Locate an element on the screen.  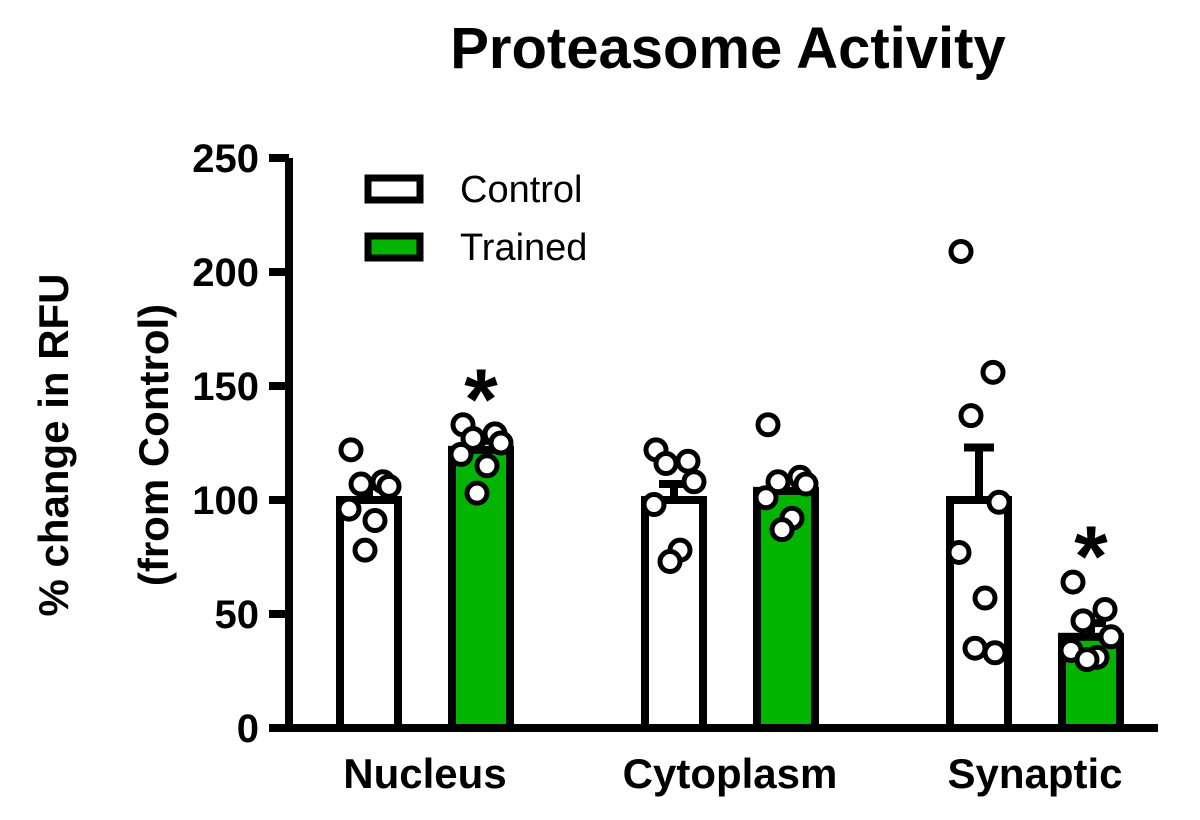
y-tick-label: 50 is located at coordinates (237, 615).